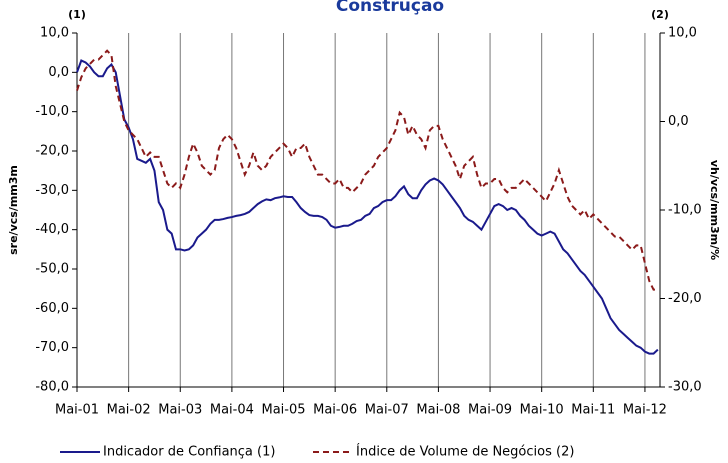 This screenshot has height=463, width=728. Describe the element at coordinates (685, 298) in the screenshot. I see `y2-tick-label: -20,0` at that location.